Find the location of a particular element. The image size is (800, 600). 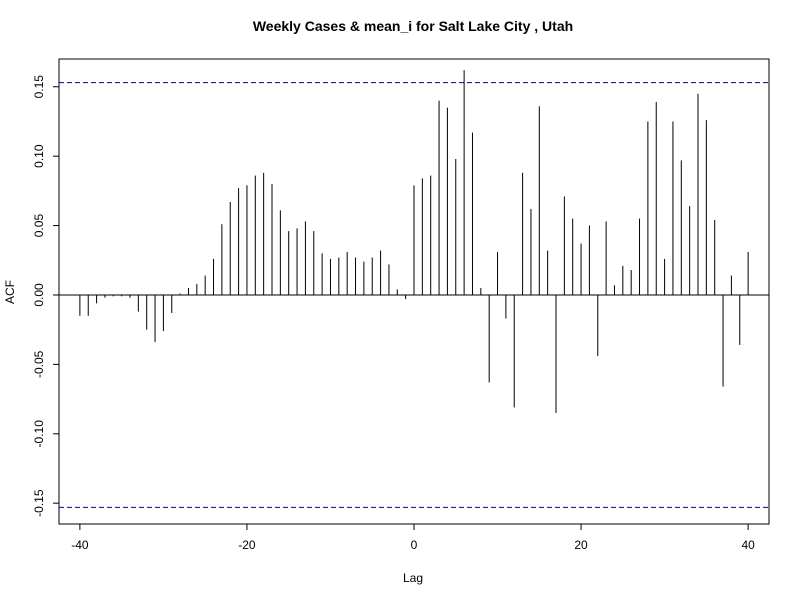

y-tick-label: 0.00 is located at coordinates (39, 295).